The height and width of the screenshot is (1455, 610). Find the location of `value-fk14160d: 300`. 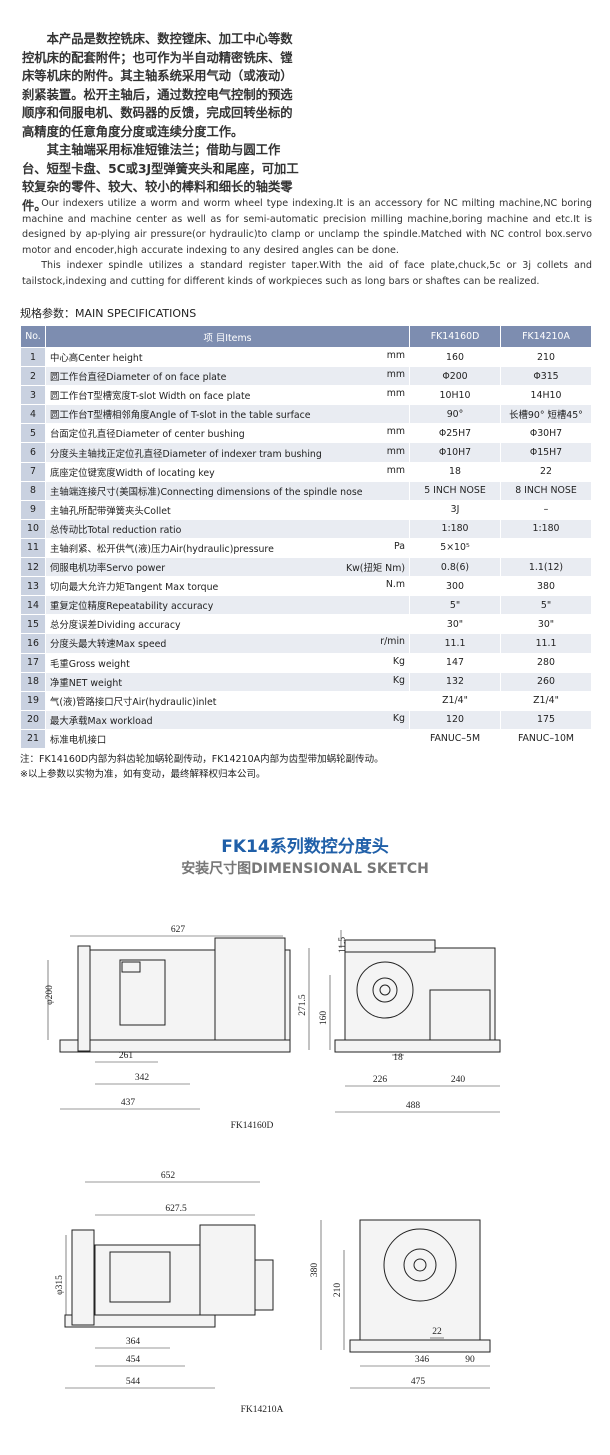

value-fk14160d: 300 is located at coordinates (455, 586).